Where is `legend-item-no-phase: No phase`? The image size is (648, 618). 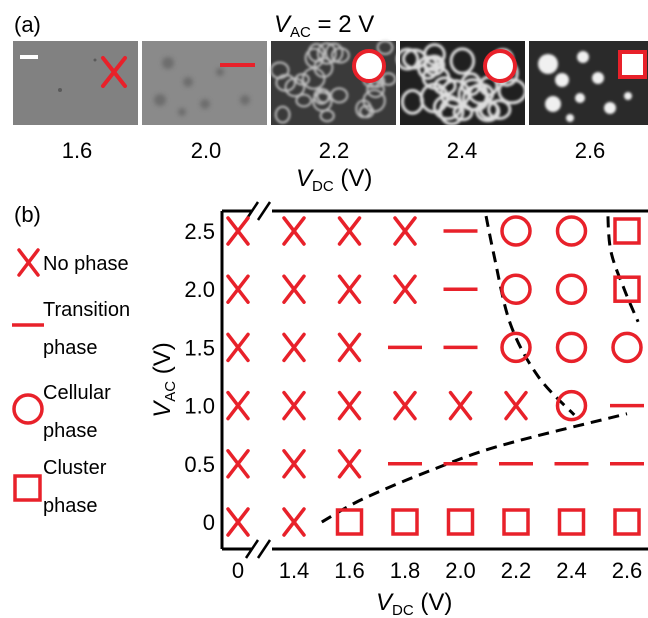
legend-item-no-phase: No phase is located at coordinates (73, 262).